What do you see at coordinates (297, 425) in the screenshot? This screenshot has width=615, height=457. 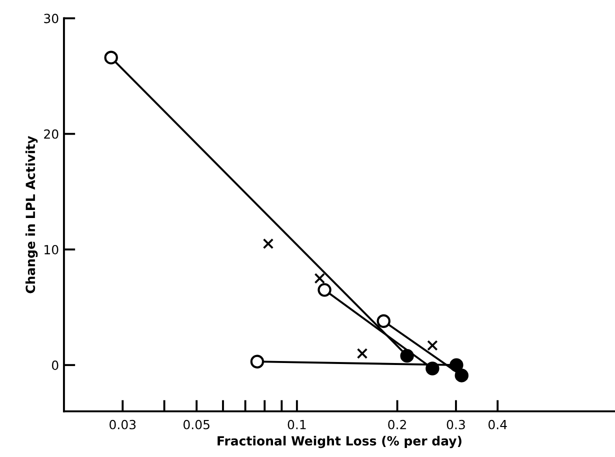 I see `x-tick-label: 0.1` at bounding box center [297, 425].